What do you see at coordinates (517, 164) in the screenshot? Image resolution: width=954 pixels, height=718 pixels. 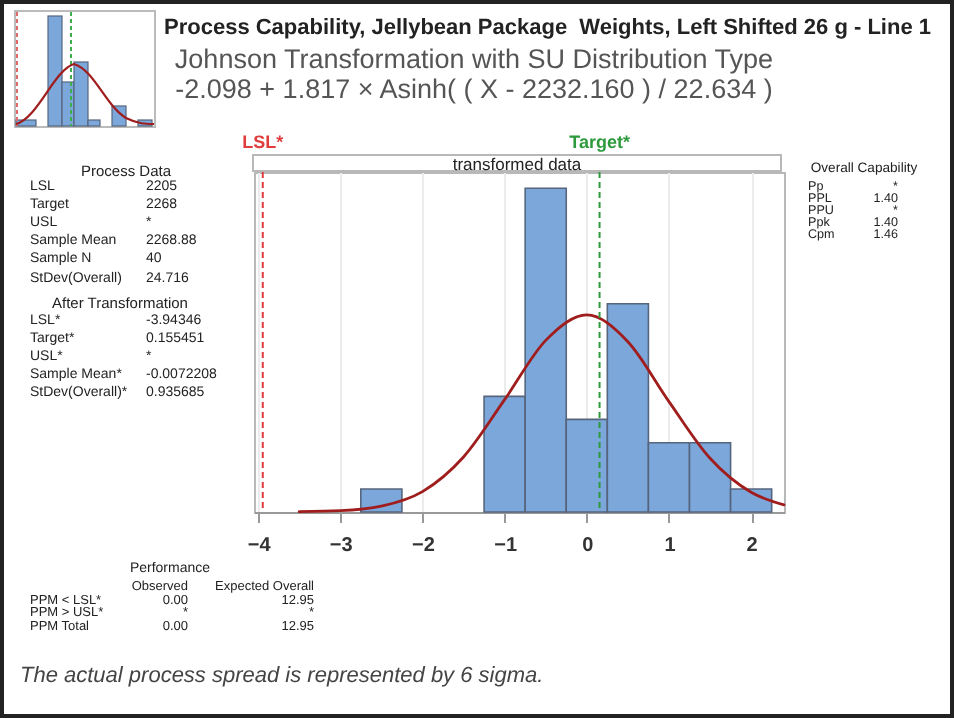 I see `text: transformed data` at bounding box center [517, 164].